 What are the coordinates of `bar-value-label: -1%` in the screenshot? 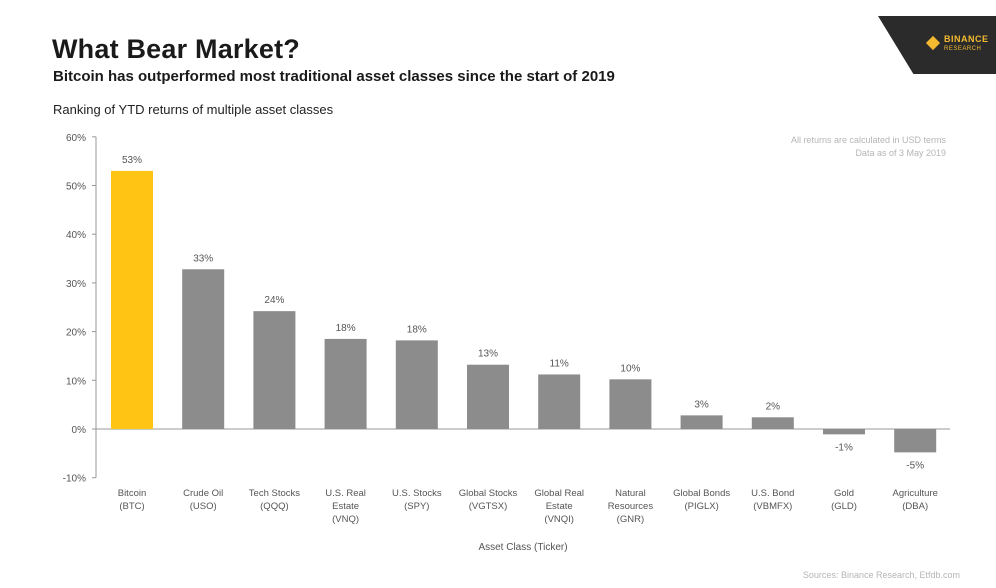 It's located at (844, 447).